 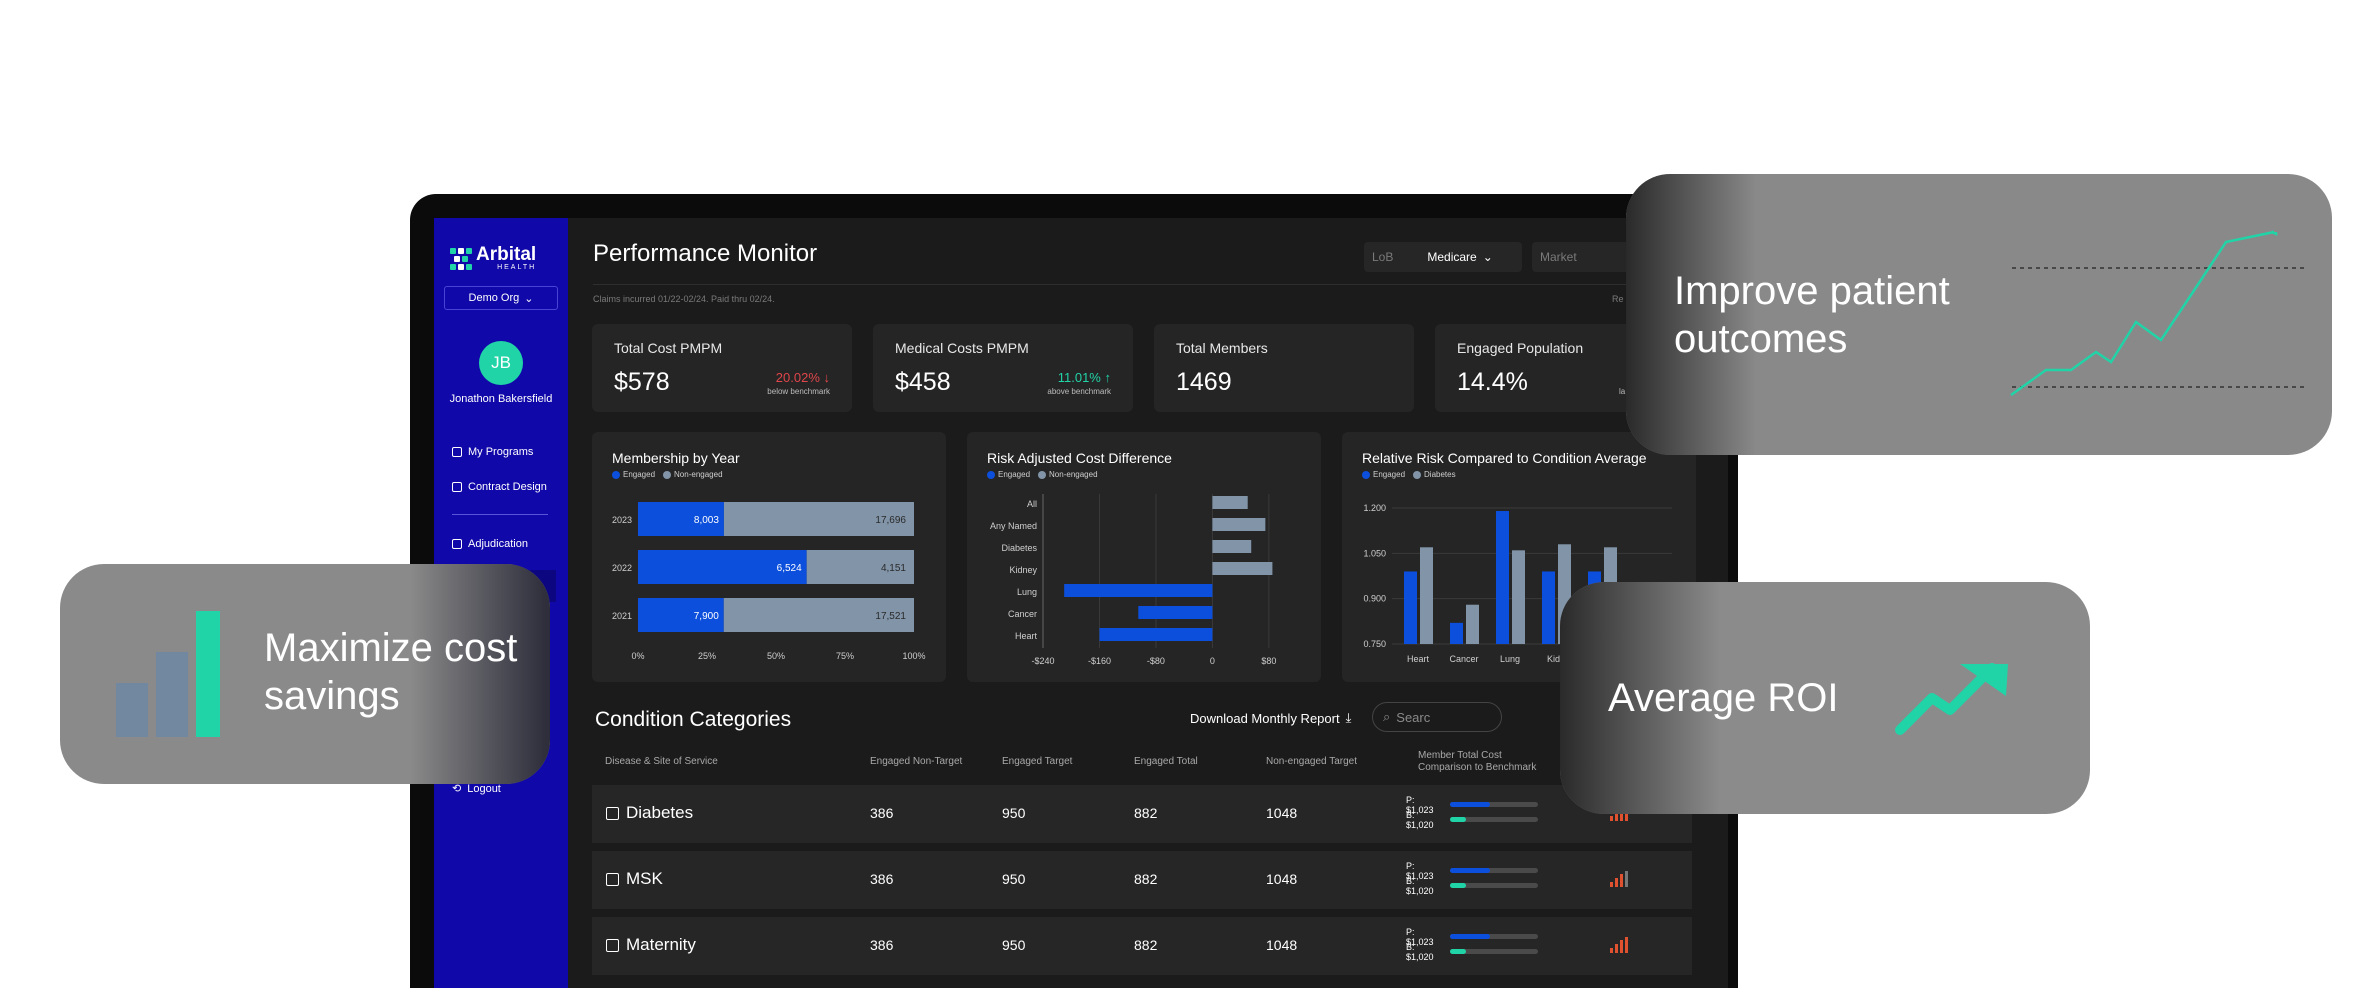 I want to click on column-header: Disease & Site of Service, so click(x=661, y=761).